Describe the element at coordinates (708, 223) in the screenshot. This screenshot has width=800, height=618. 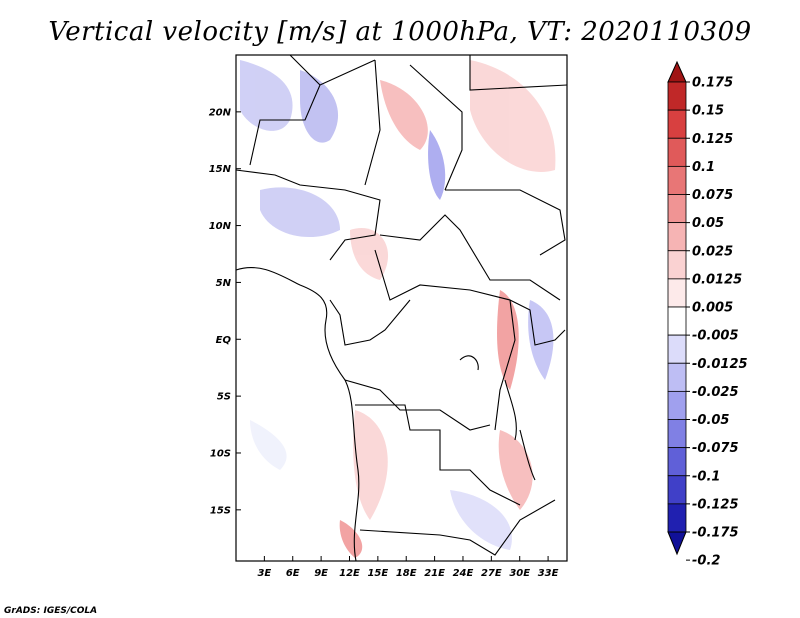
I see `colorbar-label: 0.05` at that location.